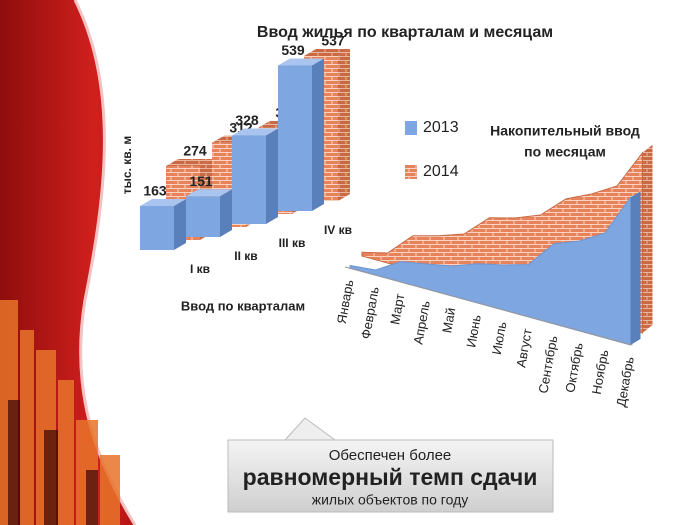 This screenshot has width=700, height=525. What do you see at coordinates (243, 305) in the screenshot?
I see `x-axis-label: Ввод по кварталам` at bounding box center [243, 305].